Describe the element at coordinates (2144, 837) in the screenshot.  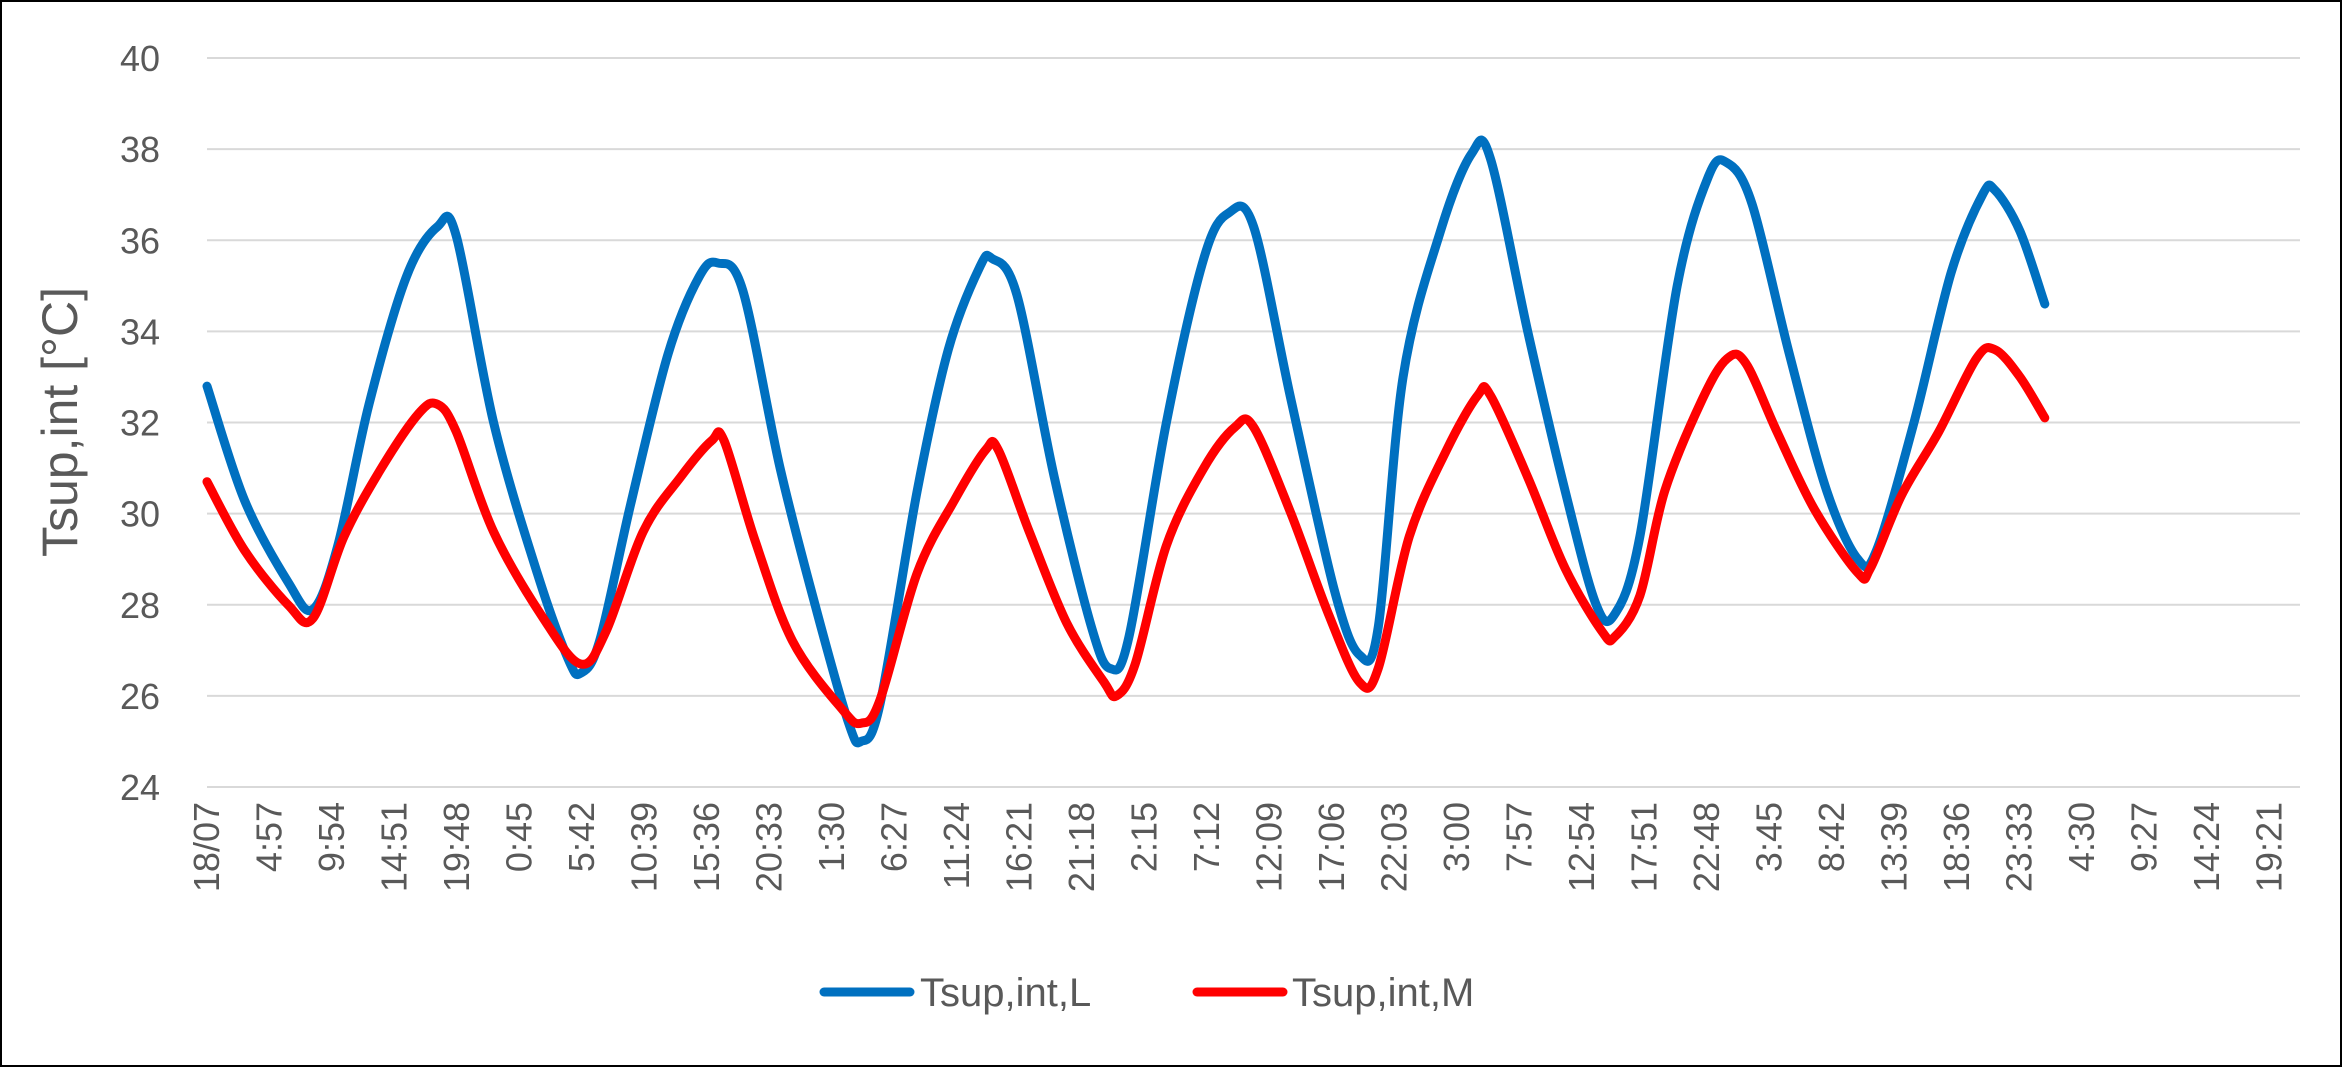
I see `x-tick-label: 9:27` at that location.